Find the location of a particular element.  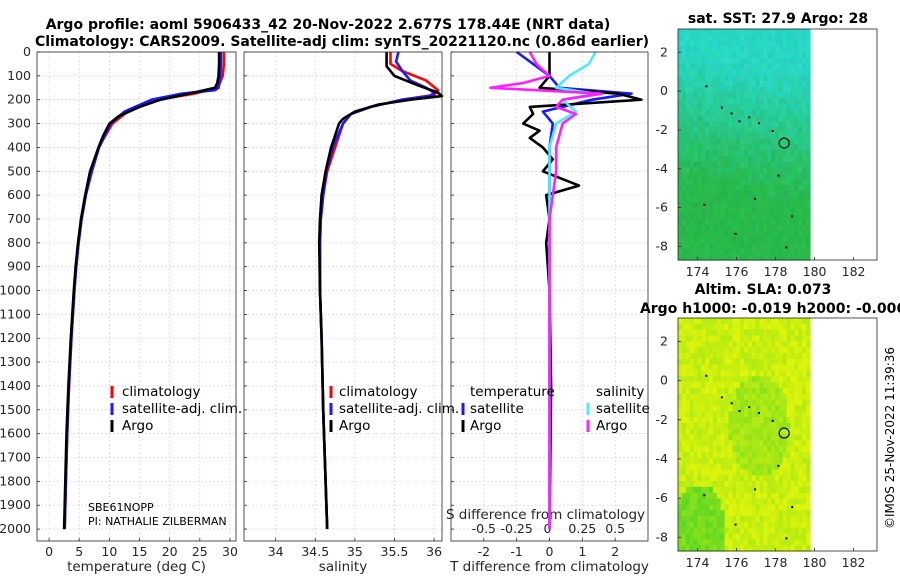

sla-map-title-line2: Argo h1000: -0.019 h2000: -0.006 is located at coordinates (770, 309).